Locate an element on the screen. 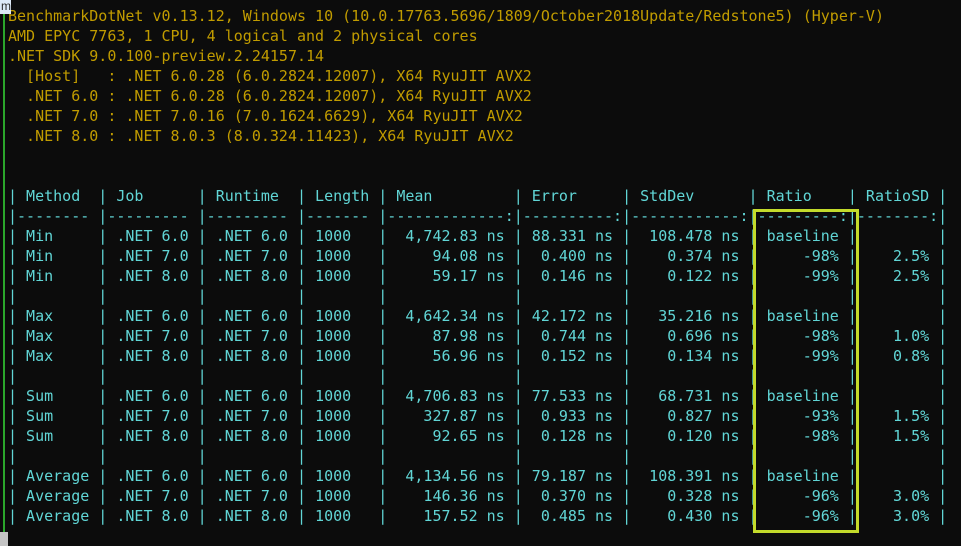 Image resolution: width=961 pixels, height=546 pixels. scrollbar-fragment is located at coordinates (4, 539).